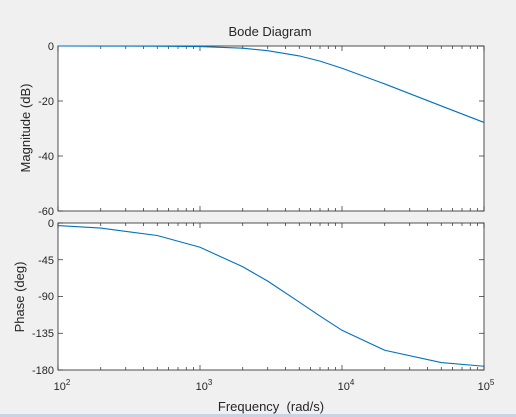 This screenshot has width=516, height=417. I want to click on xtick-label: 10³, so click(204, 385).